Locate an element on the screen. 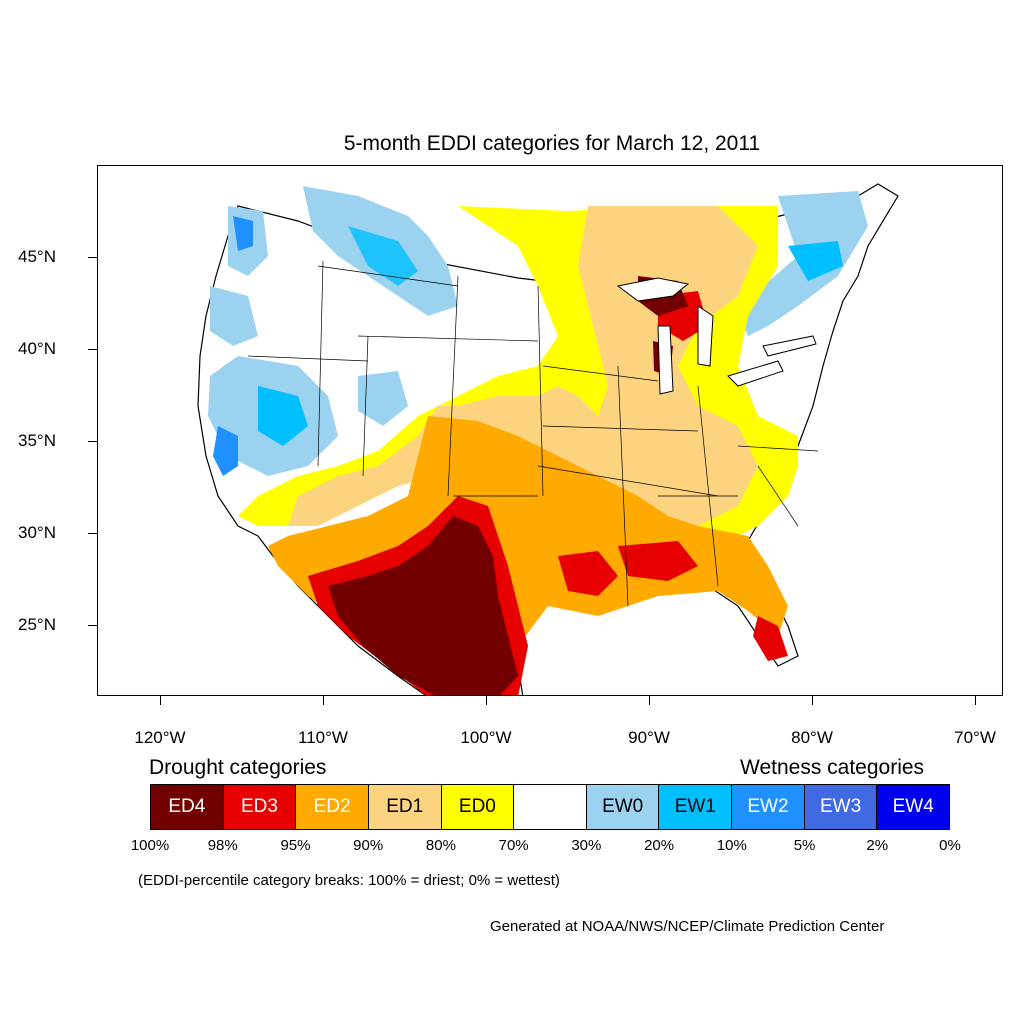  wetness-categories-heading: Wetness categories is located at coordinates (832, 767).